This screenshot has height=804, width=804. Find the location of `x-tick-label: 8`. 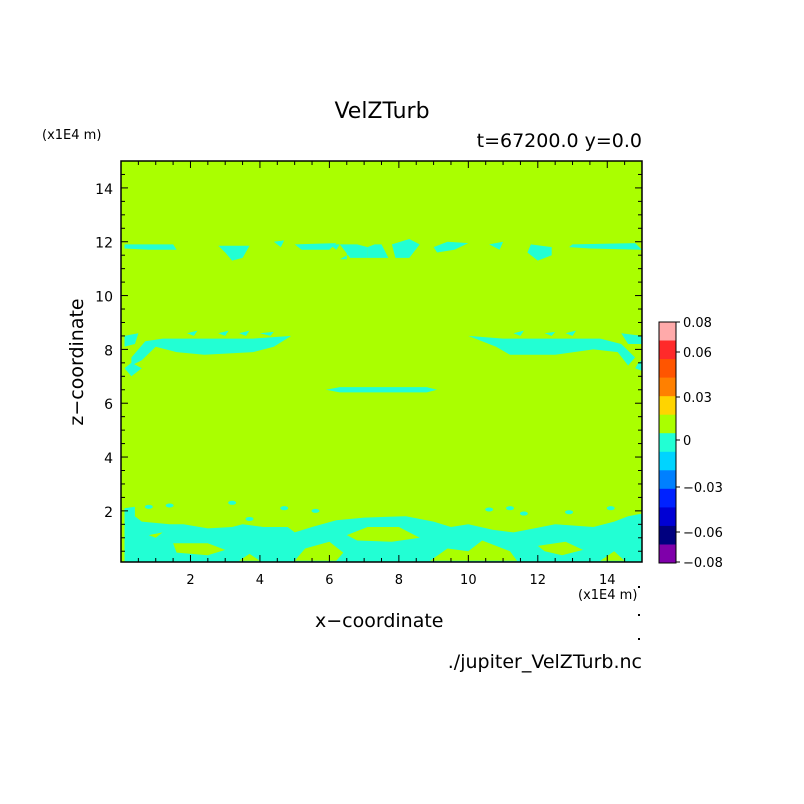

x-tick-label: 8 is located at coordinates (399, 580).